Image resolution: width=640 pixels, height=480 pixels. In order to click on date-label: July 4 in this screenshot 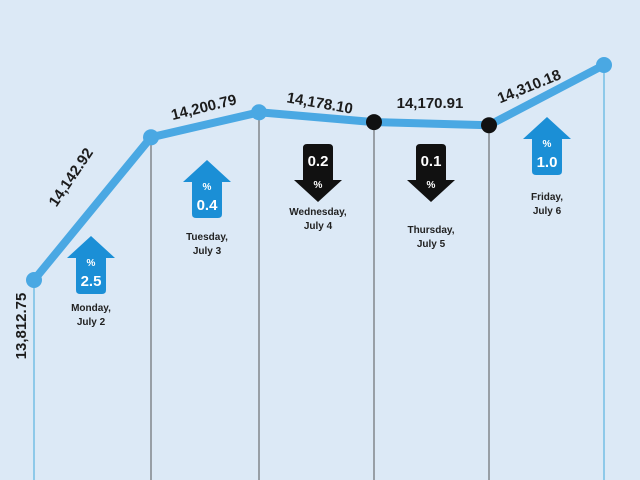, I will do `click(318, 226)`.